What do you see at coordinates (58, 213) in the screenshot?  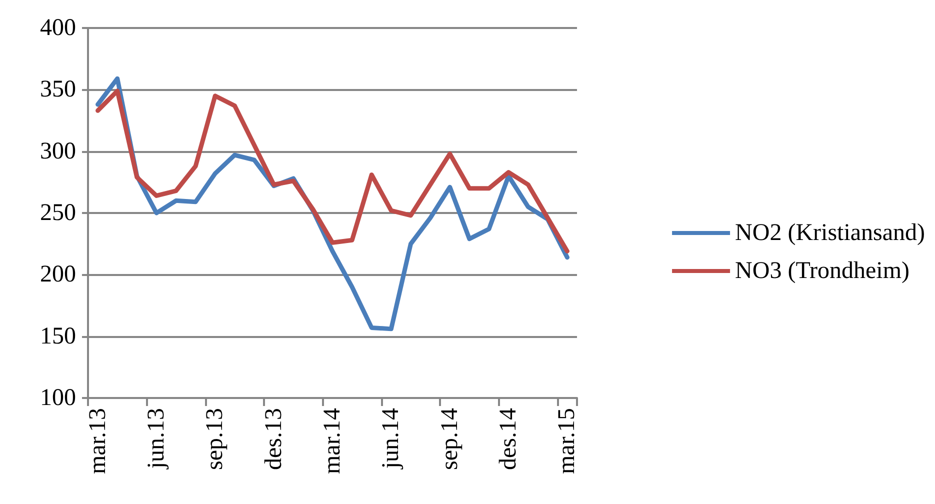 I see `y-tick-label: 250` at bounding box center [58, 213].